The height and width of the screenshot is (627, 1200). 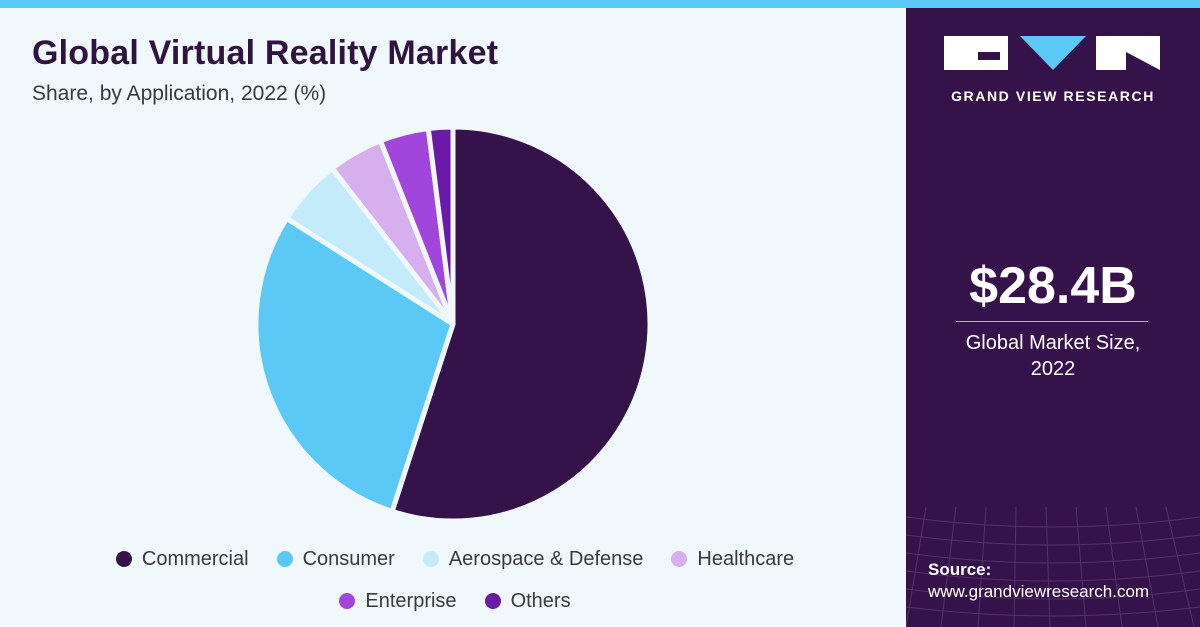 What do you see at coordinates (430, 559) in the screenshot?
I see `legend-swatch-aerospace-defense` at bounding box center [430, 559].